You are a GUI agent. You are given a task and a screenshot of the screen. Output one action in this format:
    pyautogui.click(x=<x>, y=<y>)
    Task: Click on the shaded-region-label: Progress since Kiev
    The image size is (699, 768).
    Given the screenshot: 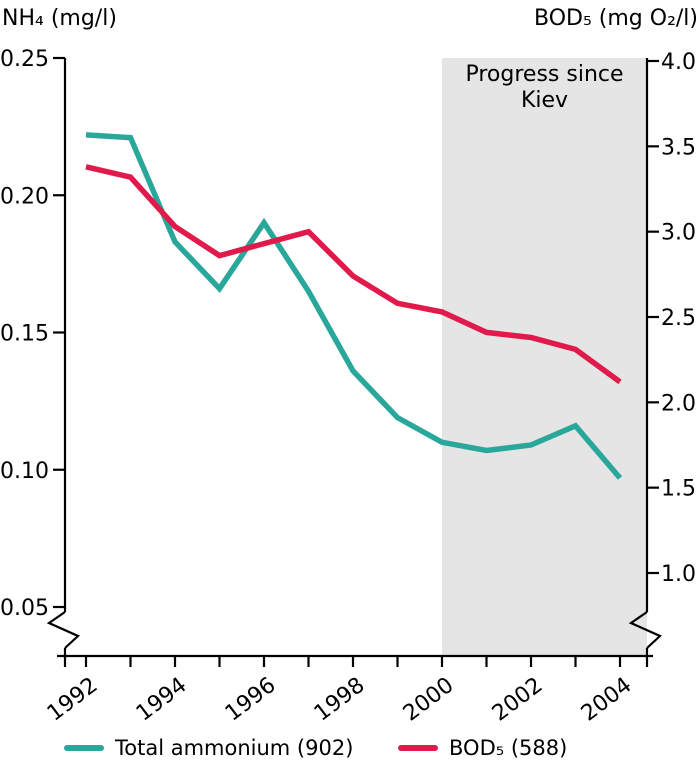 What is the action you would take?
    pyautogui.click(x=544, y=87)
    